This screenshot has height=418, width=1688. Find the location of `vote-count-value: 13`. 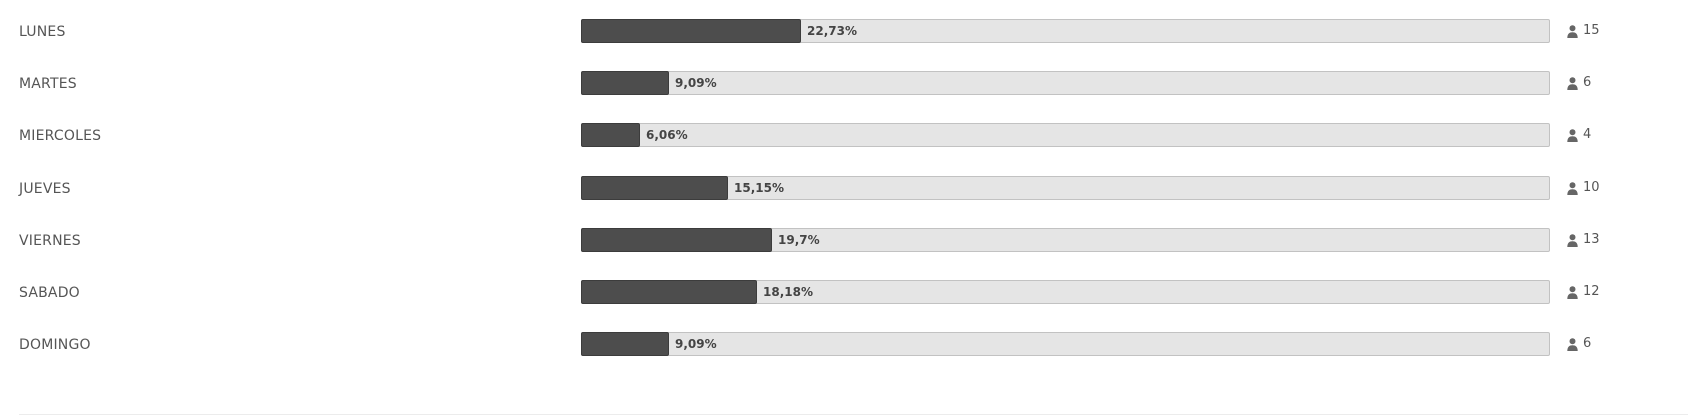

vote-count-value: 13 is located at coordinates (1591, 239).